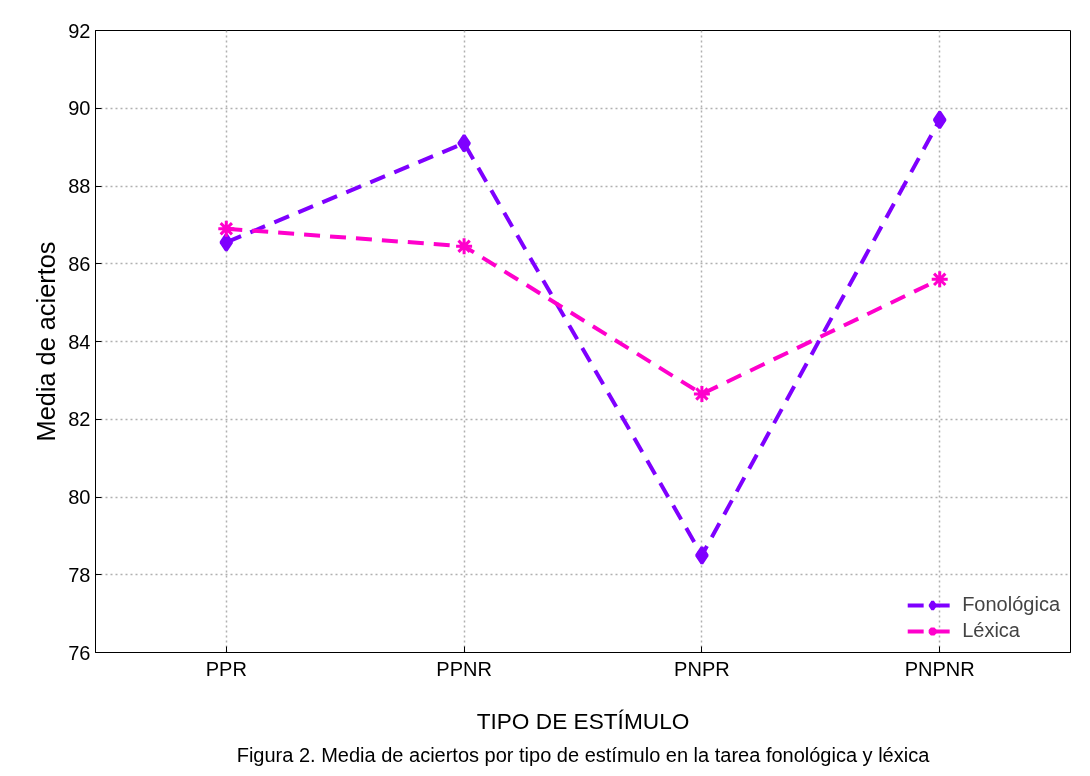  Describe the element at coordinates (939, 668) in the screenshot. I see `x-tick-label: PNPNR` at that location.